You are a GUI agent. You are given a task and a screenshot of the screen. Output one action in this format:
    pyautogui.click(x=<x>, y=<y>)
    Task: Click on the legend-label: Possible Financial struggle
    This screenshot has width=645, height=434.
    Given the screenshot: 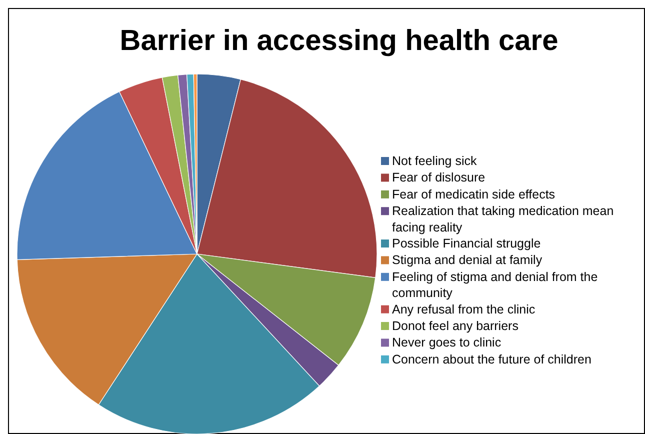 What is the action you would take?
    pyautogui.click(x=466, y=243)
    